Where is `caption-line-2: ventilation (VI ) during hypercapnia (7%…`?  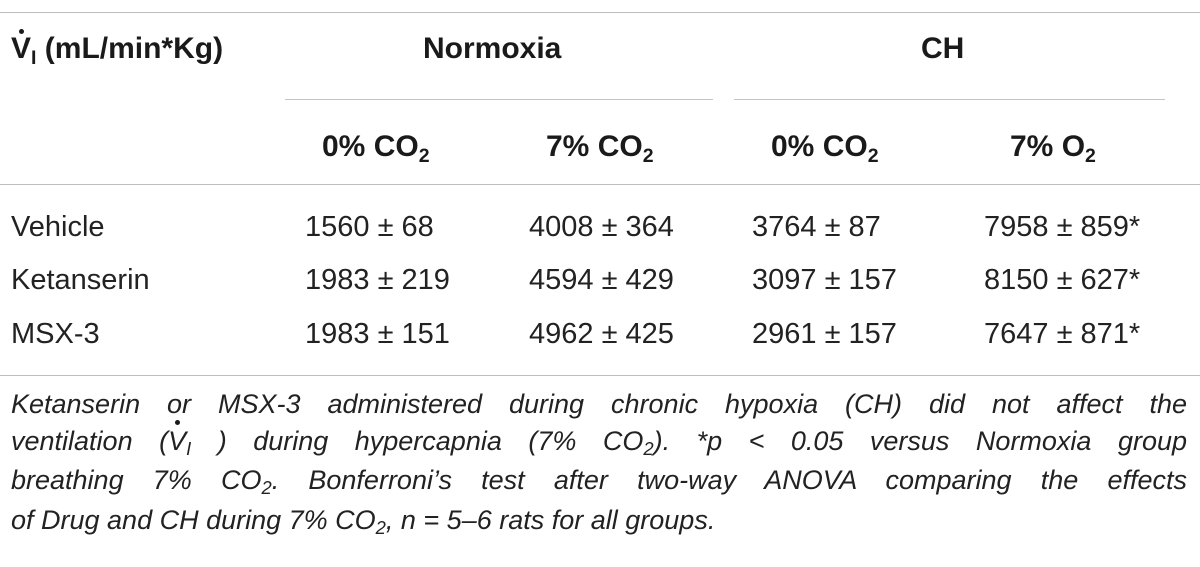
caption-line-2: ventilation (VI ) during hypercapnia (7%… is located at coordinates (599, 441).